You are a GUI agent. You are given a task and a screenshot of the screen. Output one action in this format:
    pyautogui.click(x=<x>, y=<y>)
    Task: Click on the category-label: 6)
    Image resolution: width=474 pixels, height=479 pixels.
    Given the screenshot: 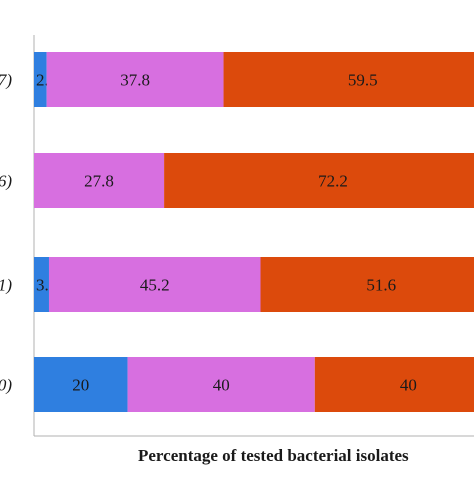 What is the action you would take?
    pyautogui.click(x=6, y=181)
    